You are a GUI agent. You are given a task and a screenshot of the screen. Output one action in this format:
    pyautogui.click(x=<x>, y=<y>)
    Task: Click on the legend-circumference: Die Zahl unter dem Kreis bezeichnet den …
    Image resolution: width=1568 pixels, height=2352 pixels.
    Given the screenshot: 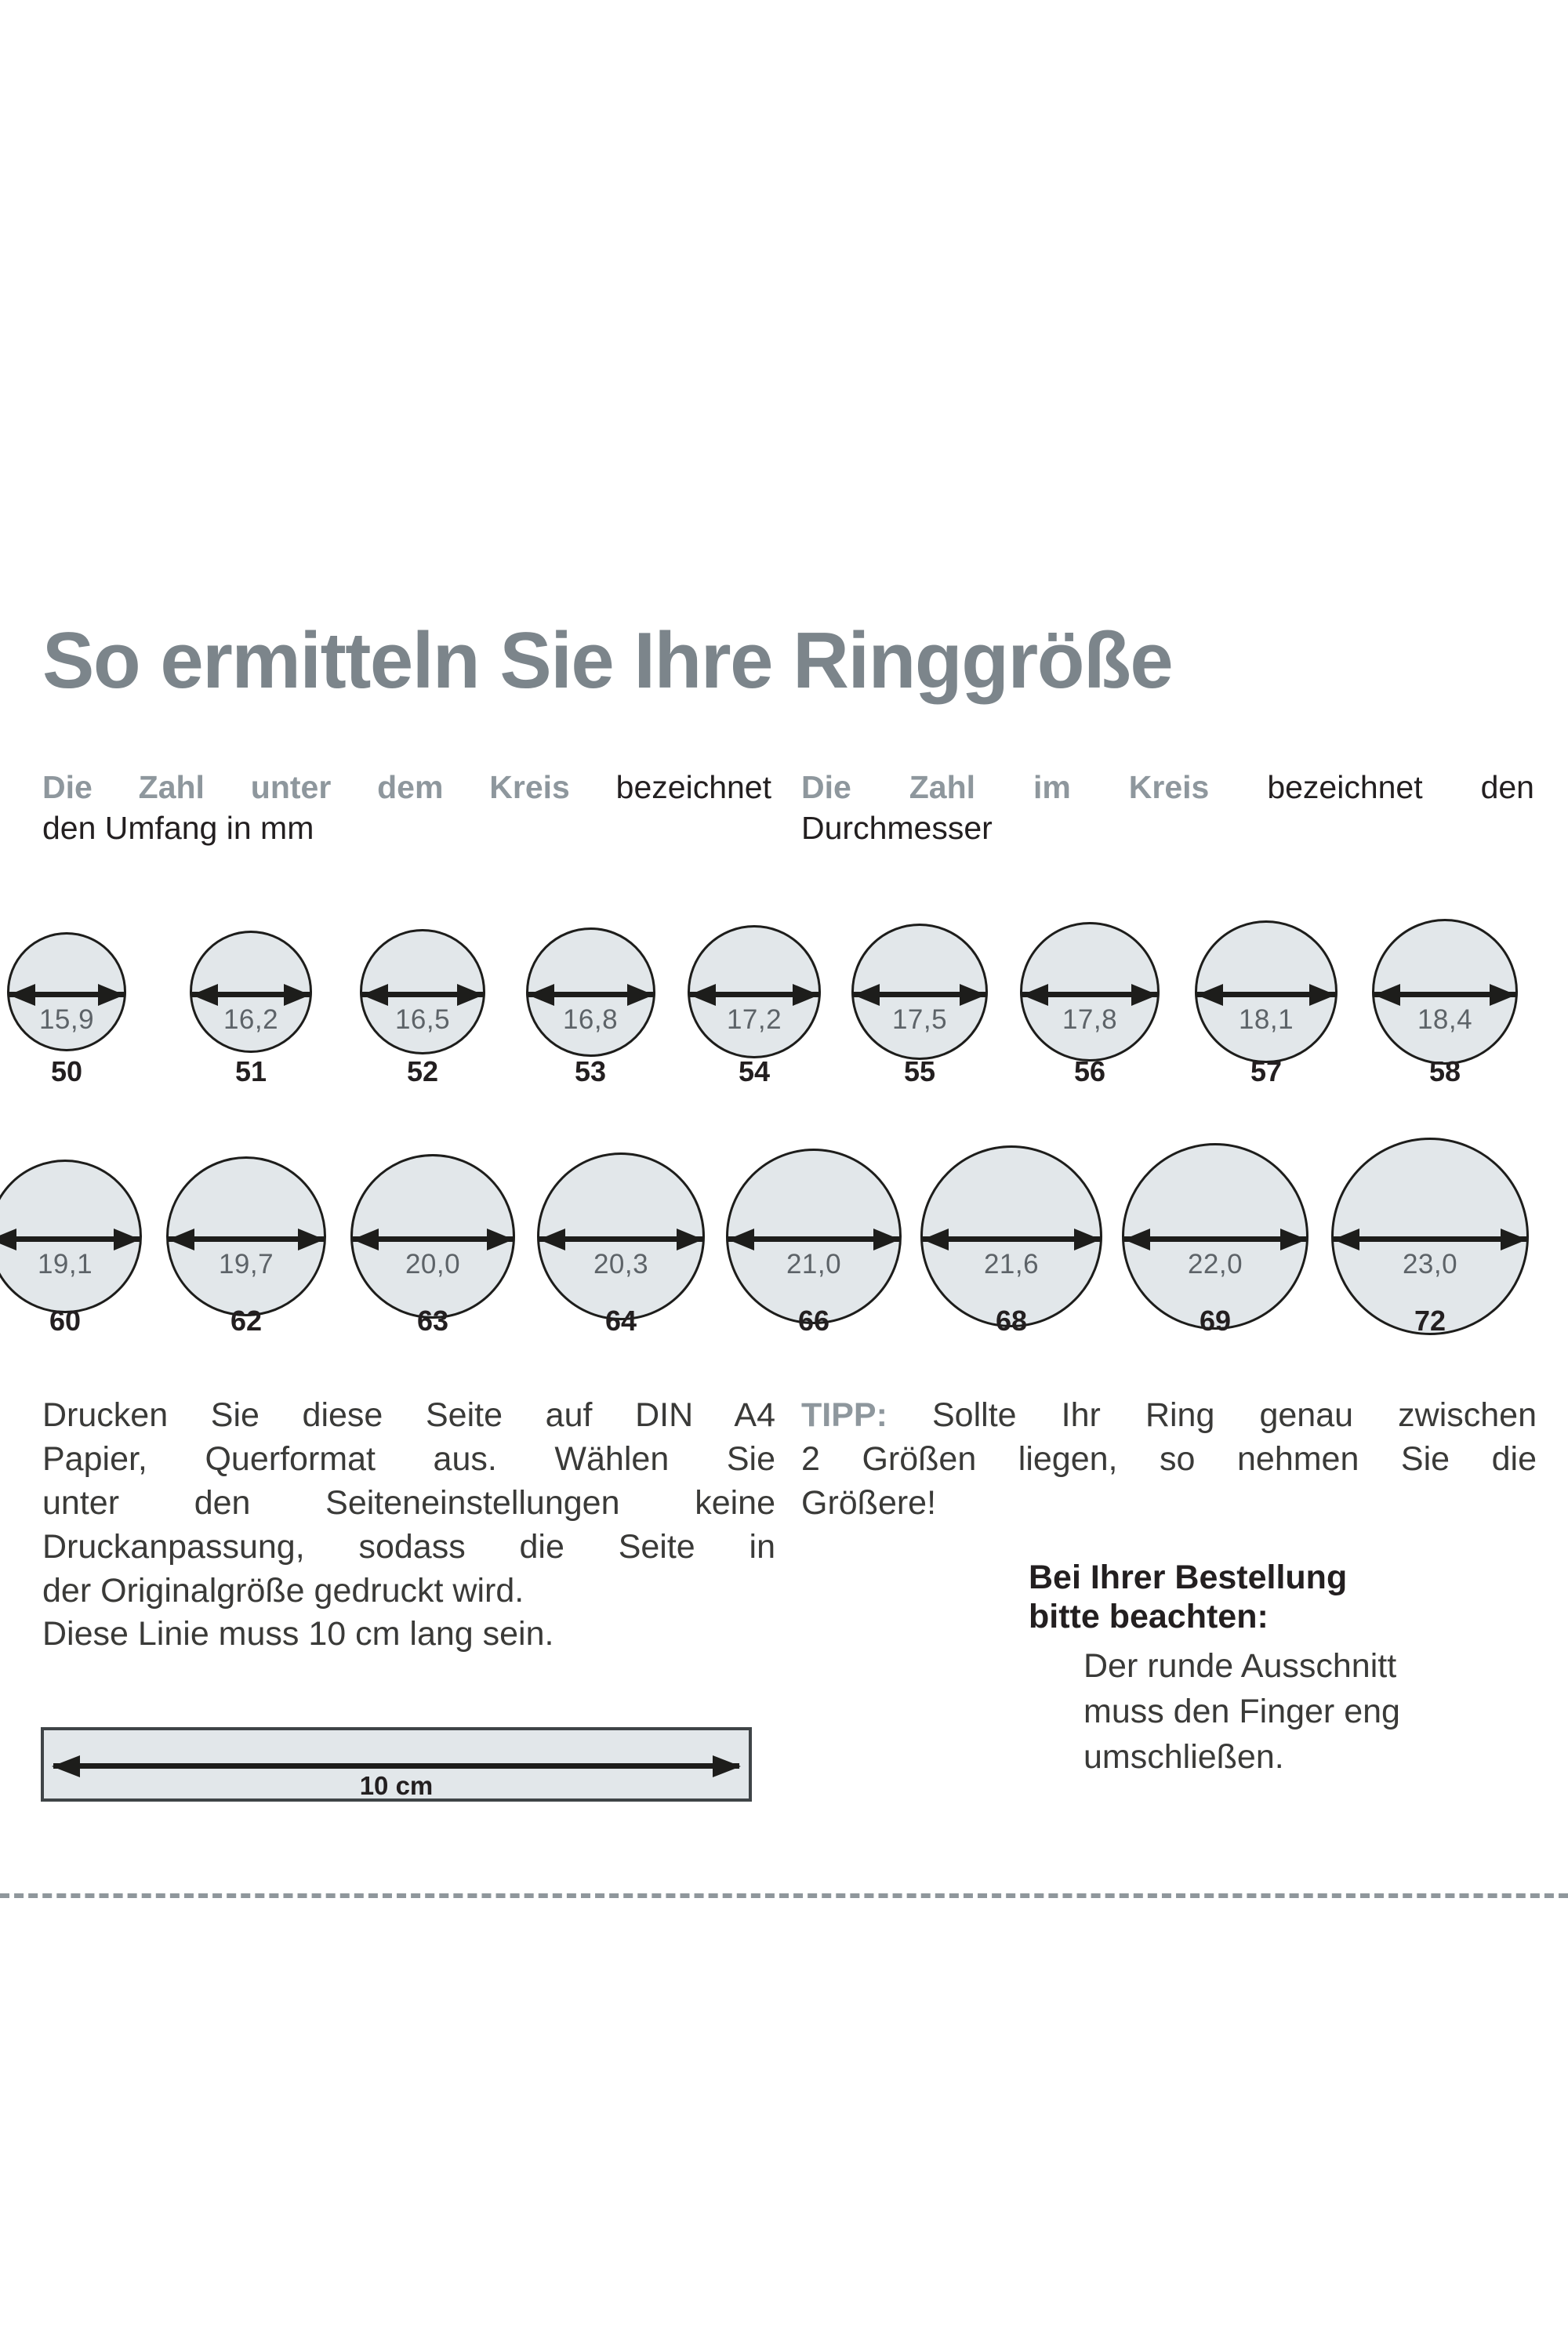 What is the action you would take?
    pyautogui.click(x=406, y=808)
    